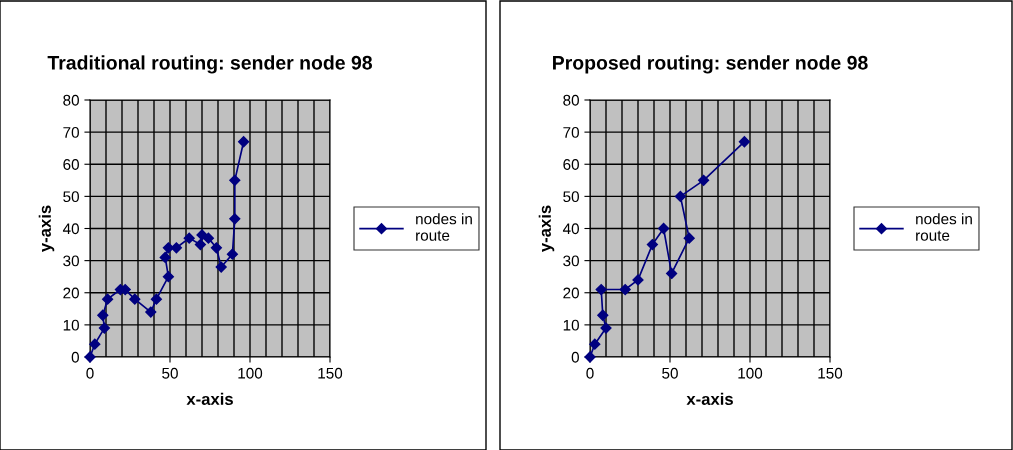 Image resolution: width=1013 pixels, height=450 pixels. I want to click on chart-title: Traditional routing: sender node 98, so click(210, 64).